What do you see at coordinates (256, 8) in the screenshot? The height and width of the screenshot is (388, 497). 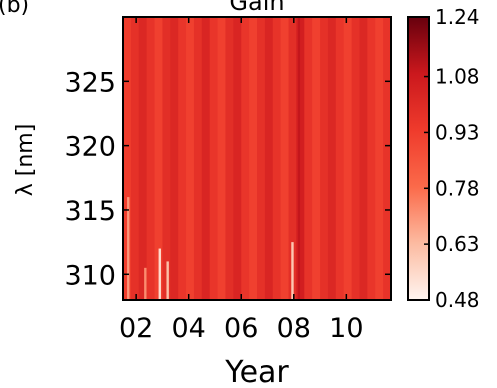 I see `chart-title: Gain` at bounding box center [256, 8].